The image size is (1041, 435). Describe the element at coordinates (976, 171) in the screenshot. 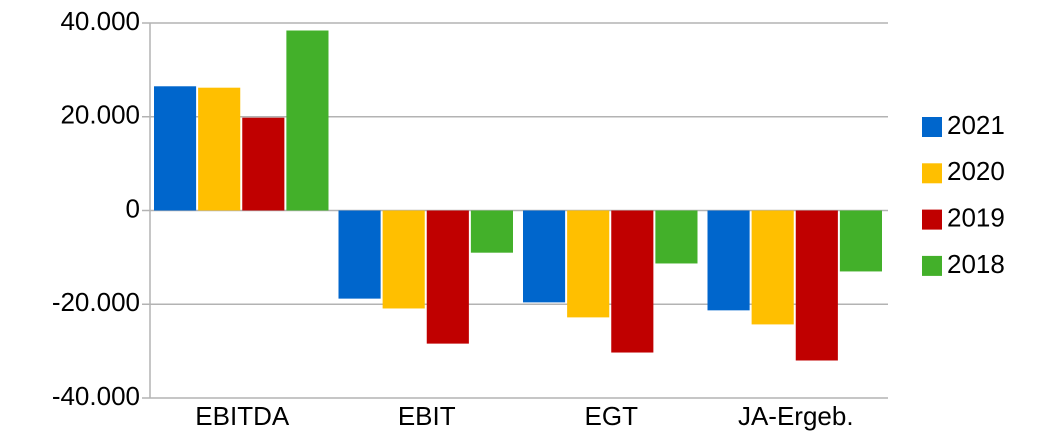

I see `legend-label: 2020` at that location.